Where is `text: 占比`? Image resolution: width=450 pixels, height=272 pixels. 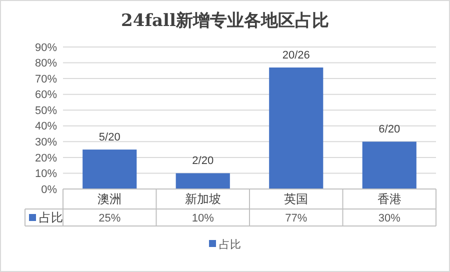 text: 占比 is located at coordinates (230, 244).